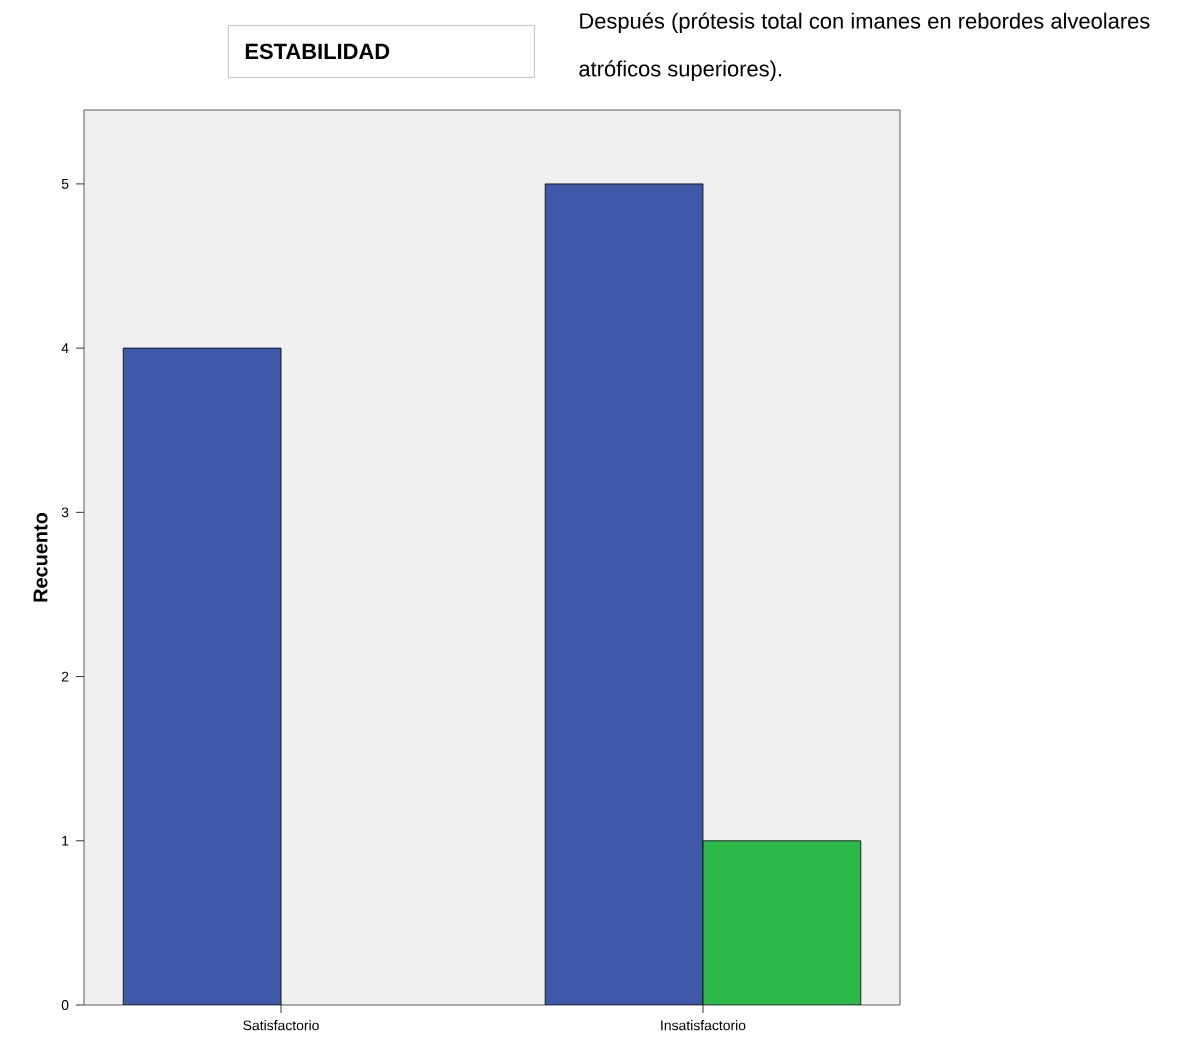  What do you see at coordinates (65, 184) in the screenshot?
I see `y-tick-label: 5` at bounding box center [65, 184].